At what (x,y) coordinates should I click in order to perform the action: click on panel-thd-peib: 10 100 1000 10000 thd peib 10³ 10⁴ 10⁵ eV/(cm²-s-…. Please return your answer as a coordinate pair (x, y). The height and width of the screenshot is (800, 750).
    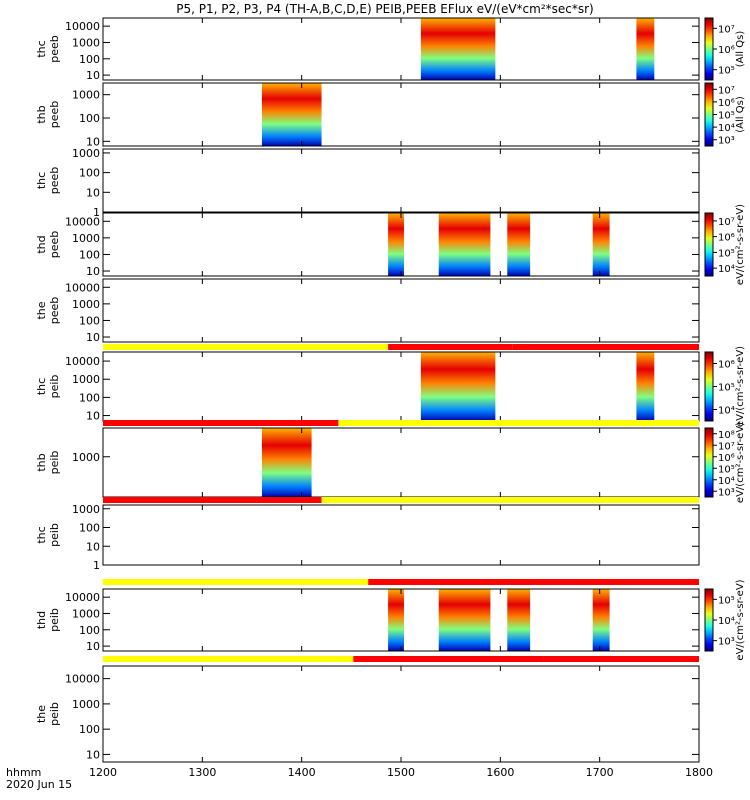
    Looking at the image, I should click on (390, 619).